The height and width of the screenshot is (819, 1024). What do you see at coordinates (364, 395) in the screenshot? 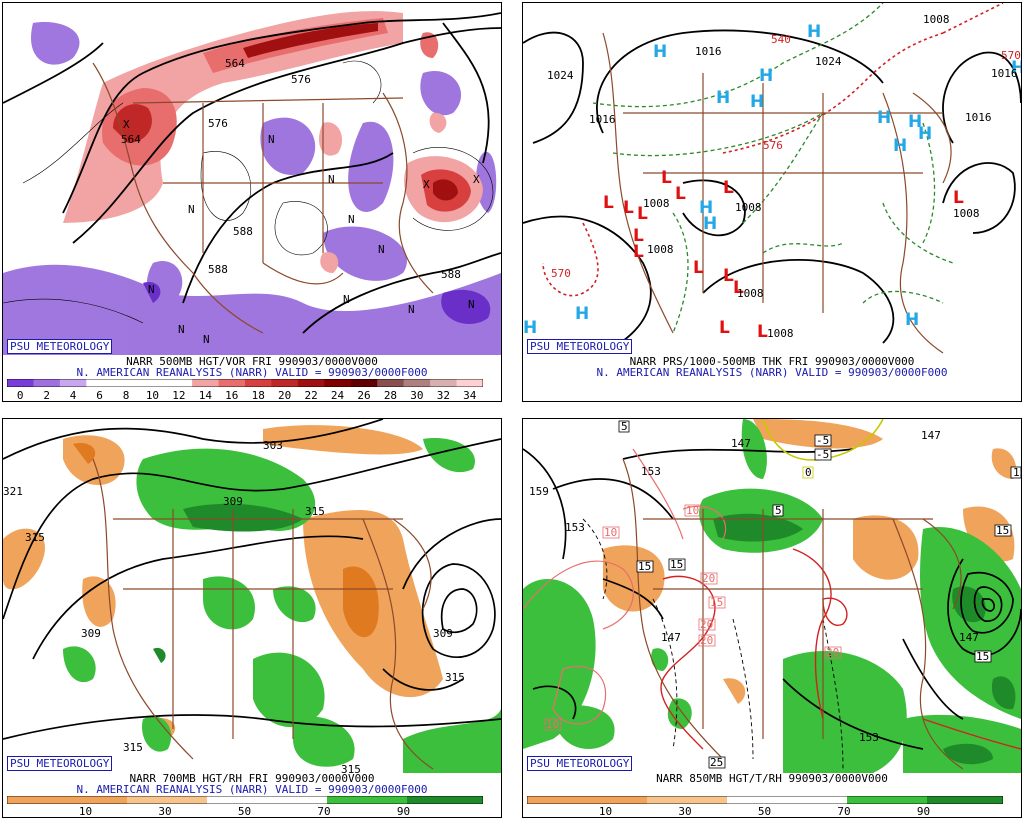
I see `colorbar-tick: 26` at bounding box center [364, 395].